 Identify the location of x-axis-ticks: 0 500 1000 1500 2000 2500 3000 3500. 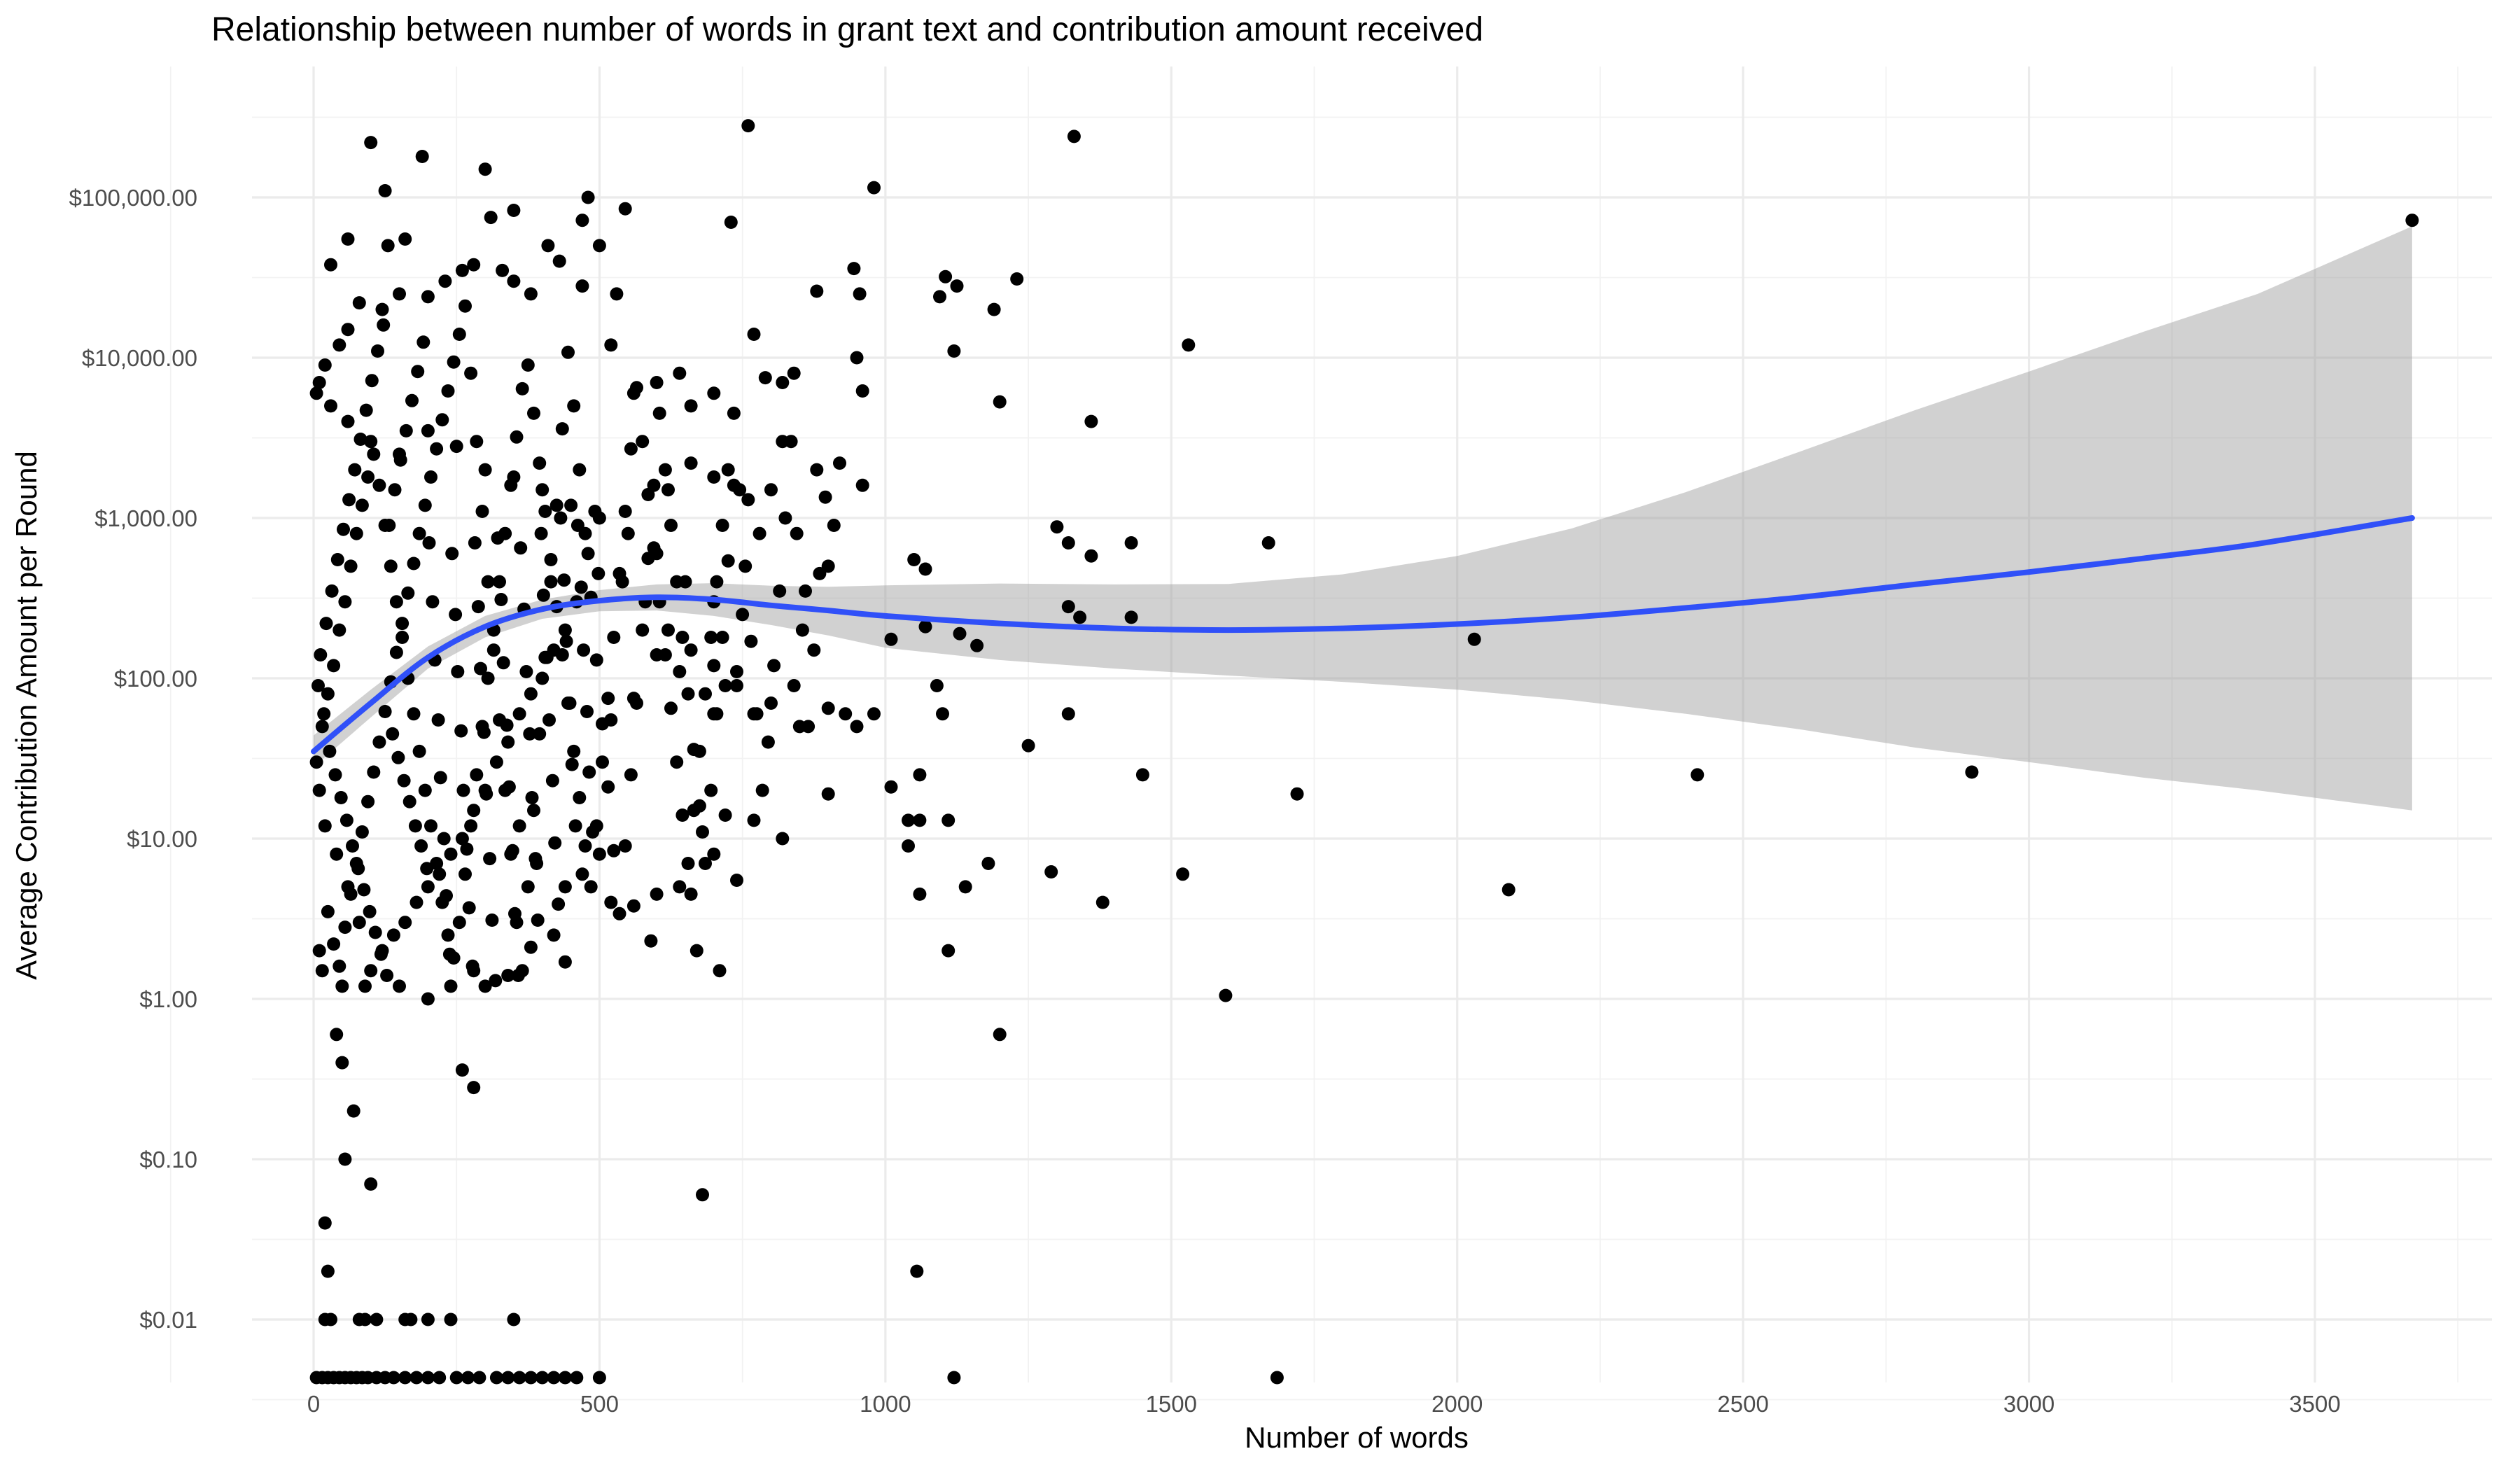
(1324, 1404).